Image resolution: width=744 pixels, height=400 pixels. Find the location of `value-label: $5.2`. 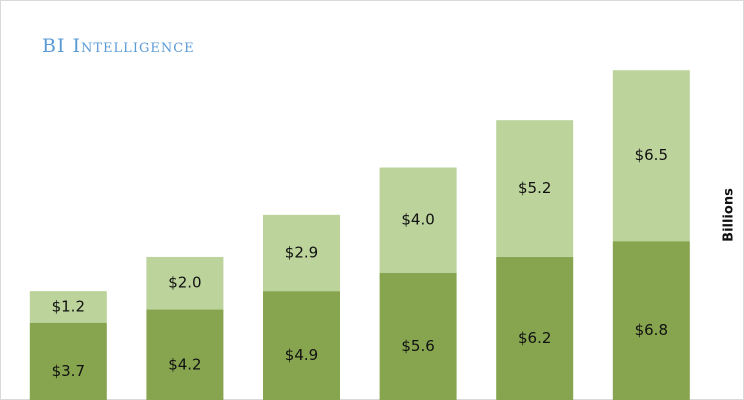

value-label: $5.2 is located at coordinates (534, 188).